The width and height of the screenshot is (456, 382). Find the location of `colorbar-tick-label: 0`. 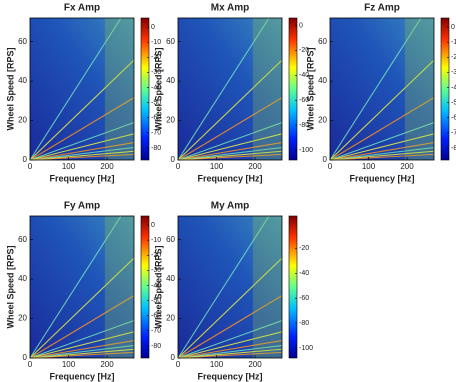

colorbar-tick-label: 0 is located at coordinates (453, 27).